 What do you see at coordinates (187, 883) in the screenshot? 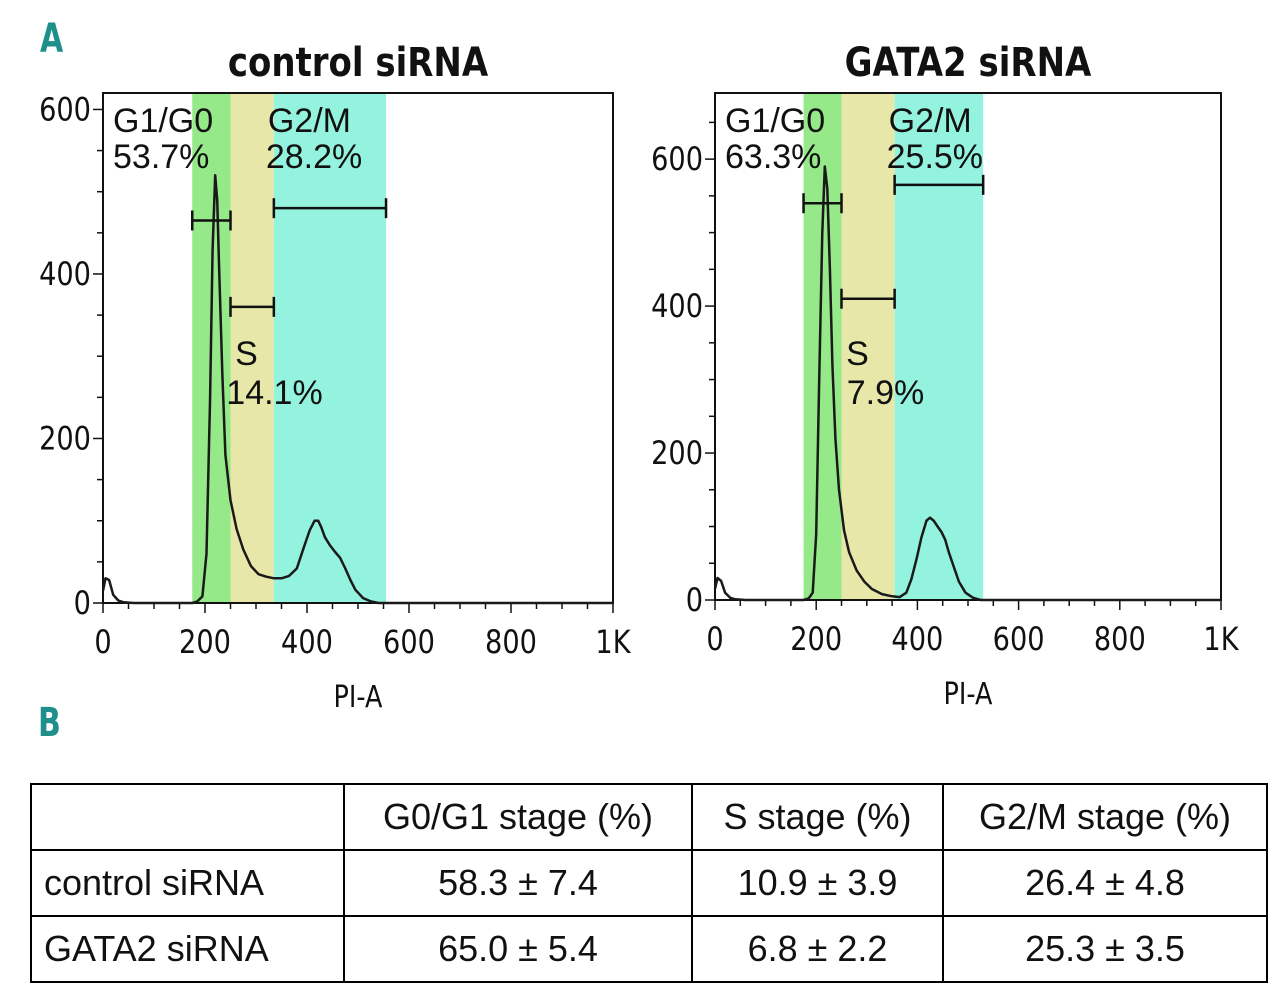
I see `row-label: control siRNA` at bounding box center [187, 883].